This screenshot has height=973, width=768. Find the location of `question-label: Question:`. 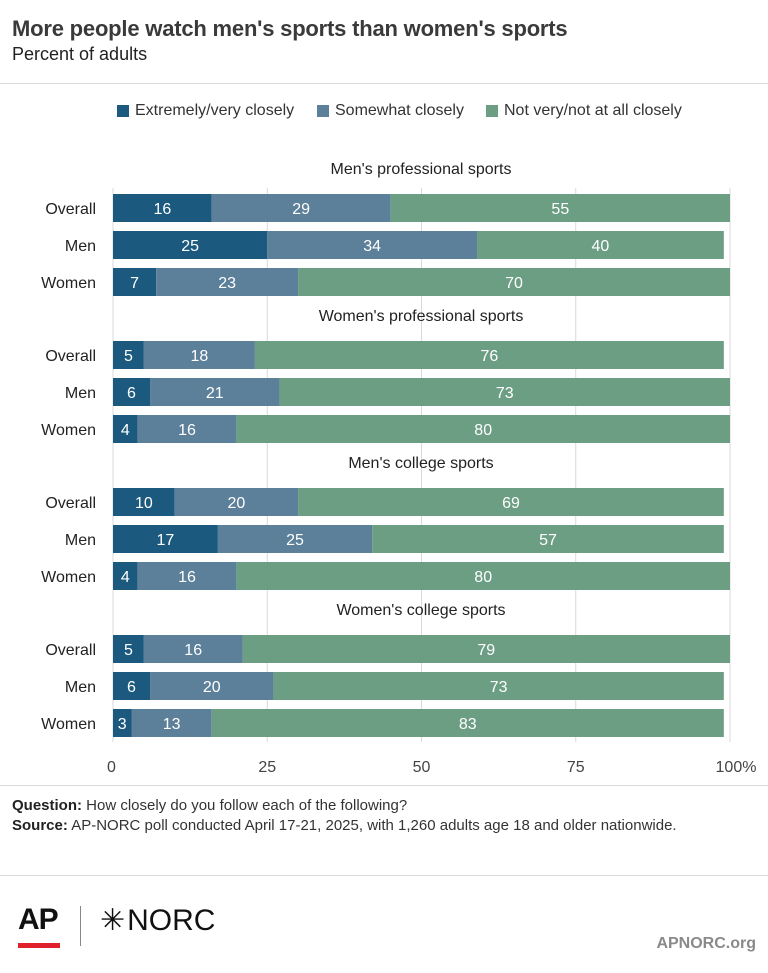

question-label: Question: is located at coordinates (47, 805).